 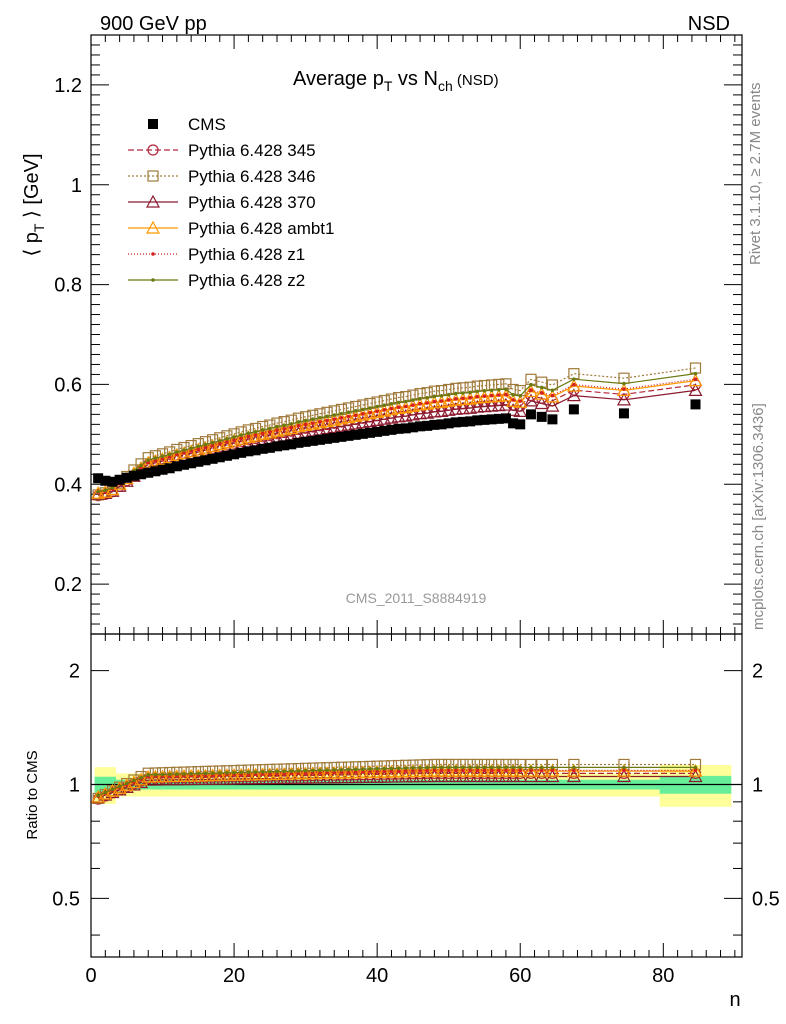 What do you see at coordinates (252, 176) in the screenshot?
I see `legend-label: Pythia 6.428 346` at bounding box center [252, 176].